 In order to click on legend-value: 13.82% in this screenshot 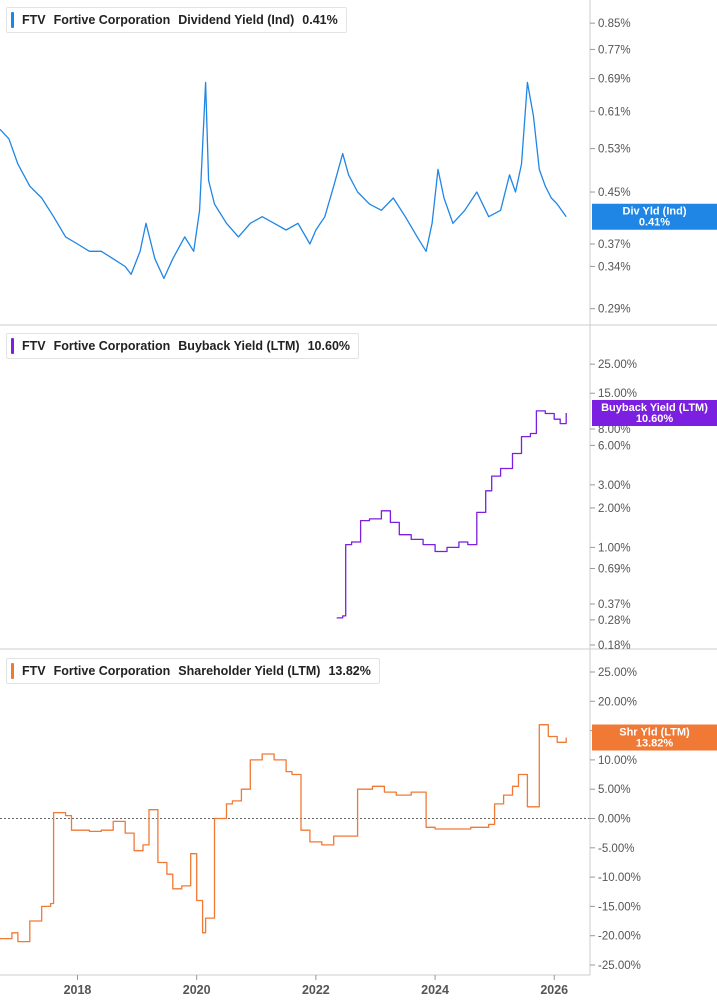, I will do `click(349, 671)`.